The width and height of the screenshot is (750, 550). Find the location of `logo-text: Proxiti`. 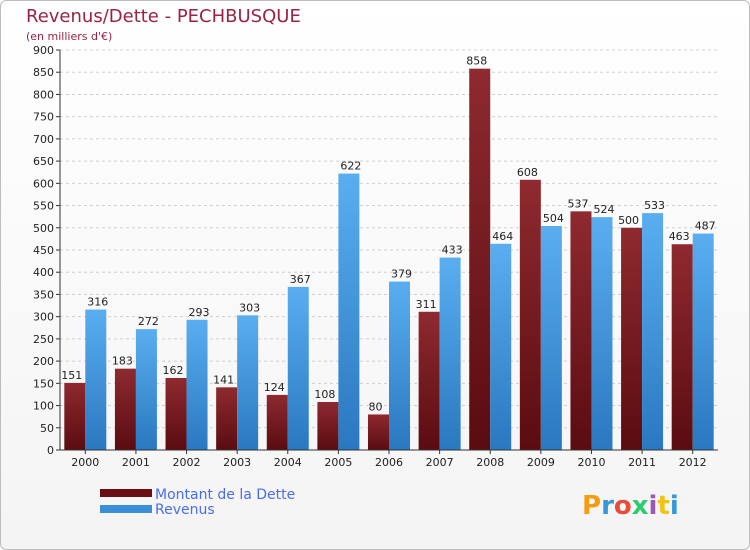

logo-text: Proxiti is located at coordinates (630, 506).